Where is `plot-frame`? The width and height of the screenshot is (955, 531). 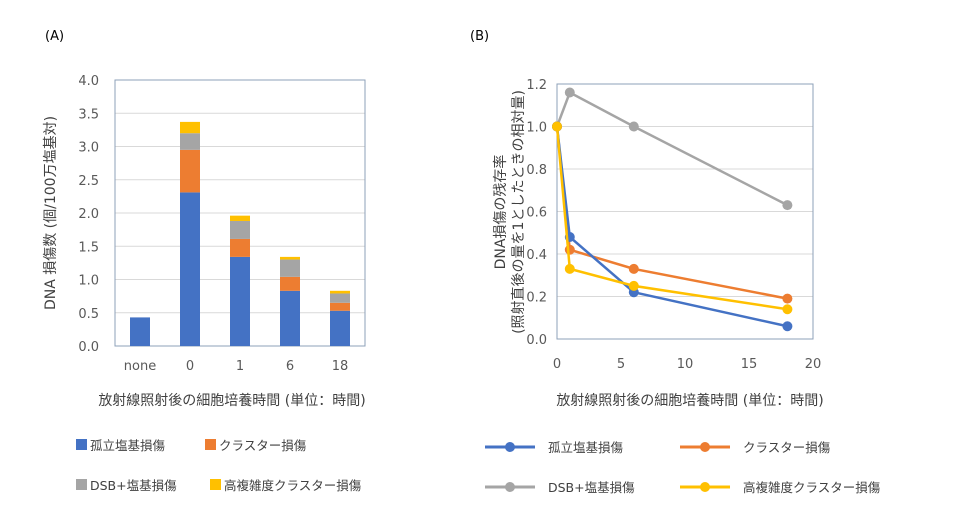
plot-frame is located at coordinates (685, 211).